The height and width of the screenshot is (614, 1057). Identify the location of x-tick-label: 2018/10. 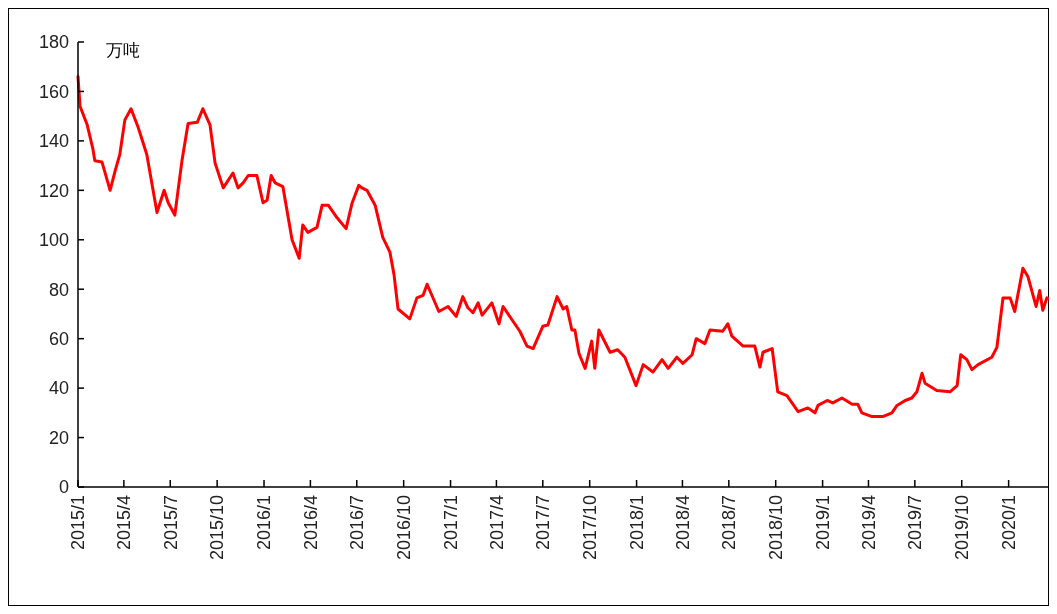
(776, 528).